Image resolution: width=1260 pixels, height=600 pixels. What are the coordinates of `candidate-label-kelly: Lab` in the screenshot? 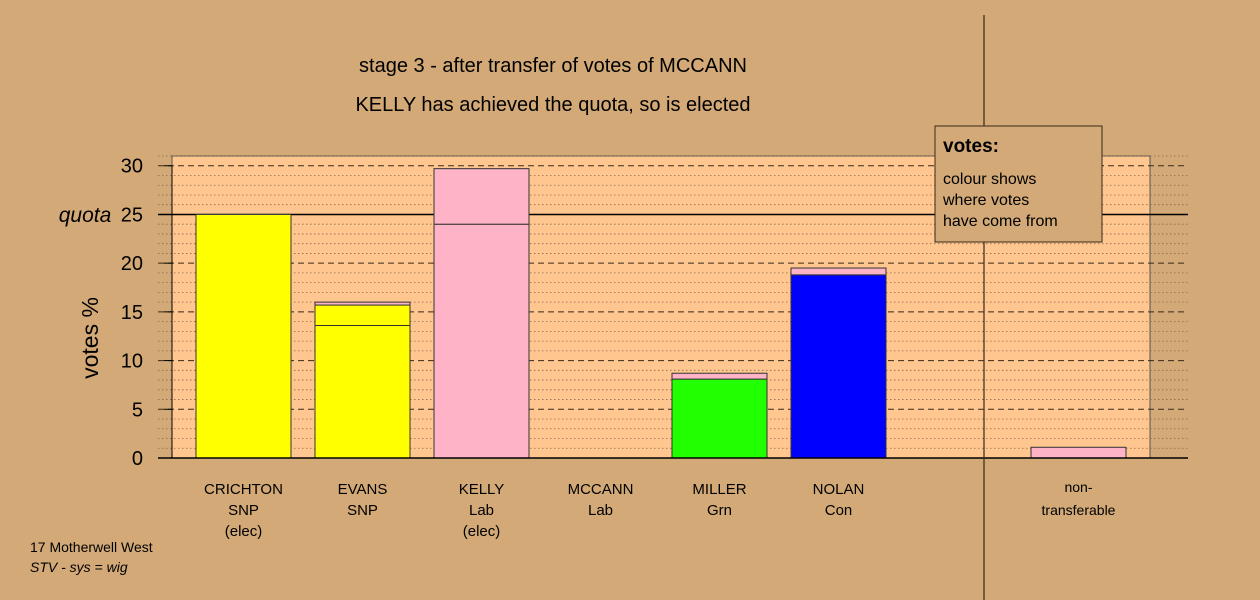 It's located at (481, 510).